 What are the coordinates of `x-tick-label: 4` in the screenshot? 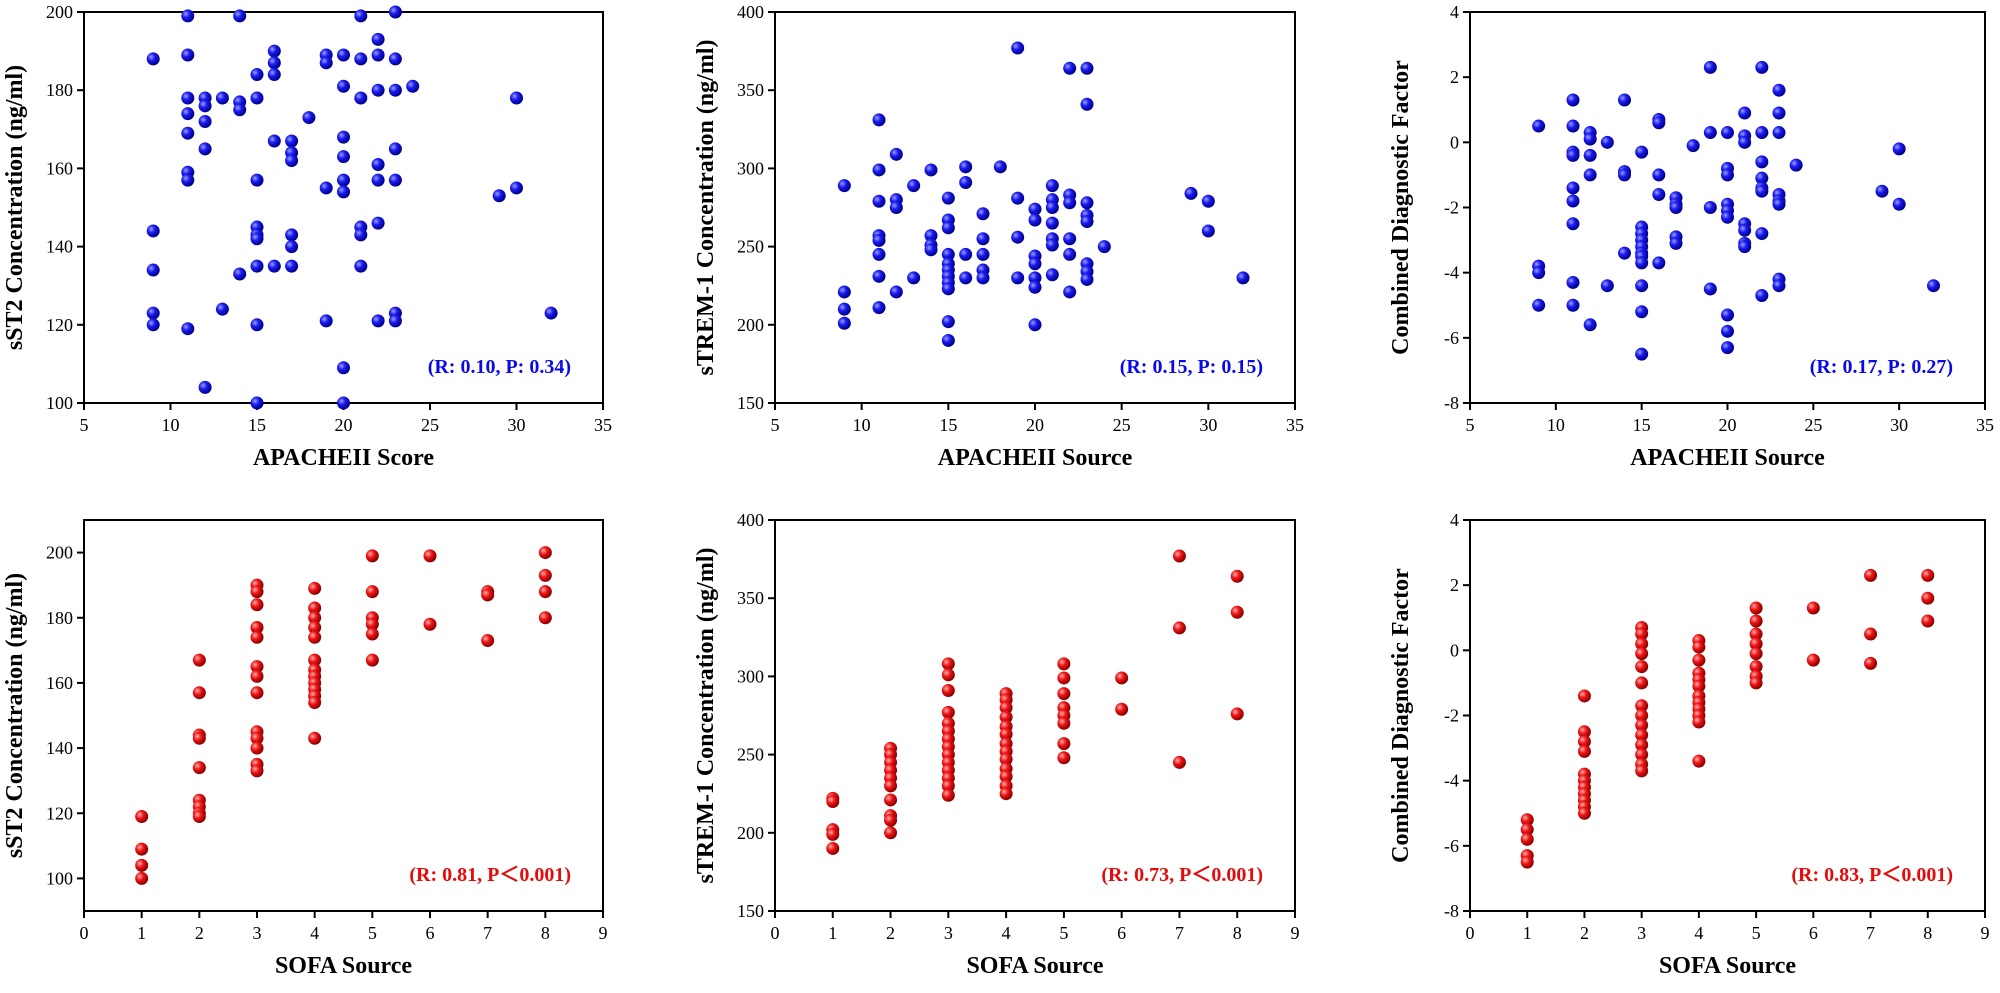 It's located at (314, 933).